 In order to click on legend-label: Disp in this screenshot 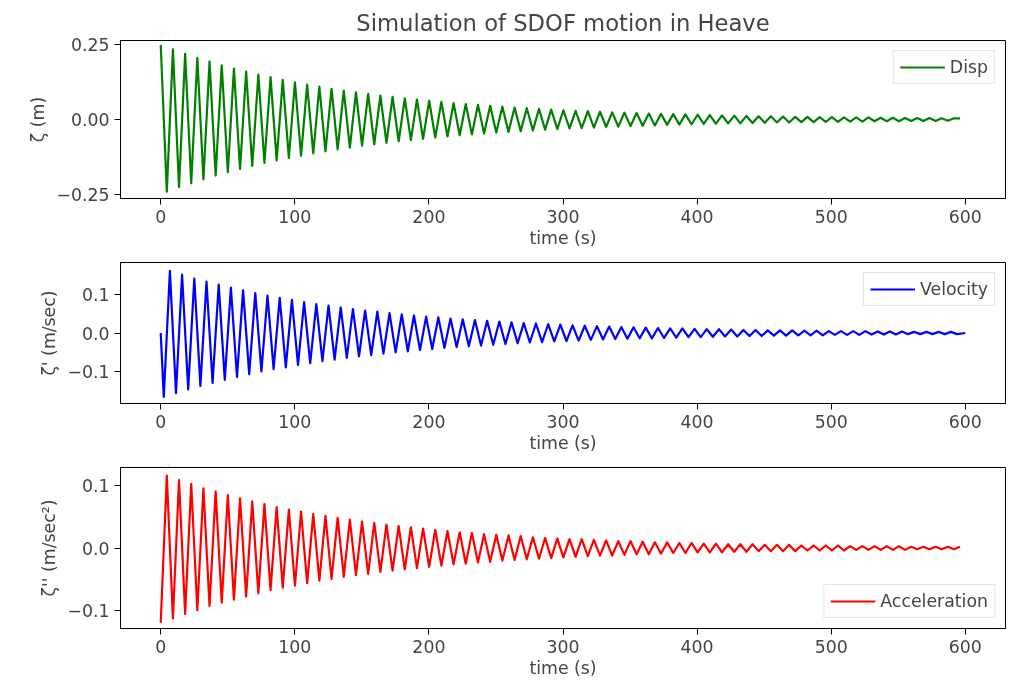, I will do `click(968, 67)`.